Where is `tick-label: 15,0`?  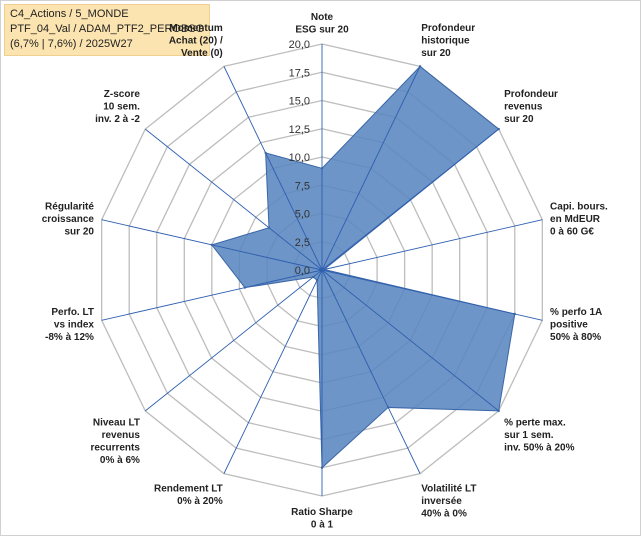
tick-label: 15,0 is located at coordinates (299, 102).